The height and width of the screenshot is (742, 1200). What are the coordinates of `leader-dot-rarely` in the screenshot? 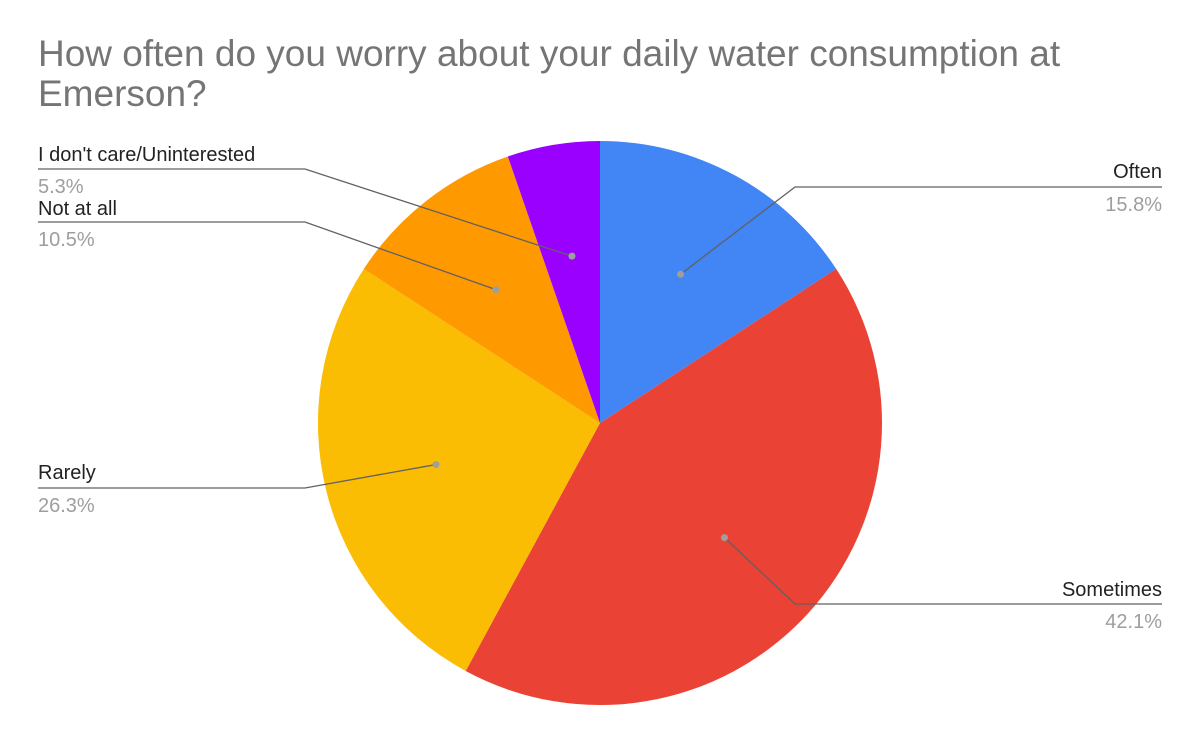 It's located at (436, 465).